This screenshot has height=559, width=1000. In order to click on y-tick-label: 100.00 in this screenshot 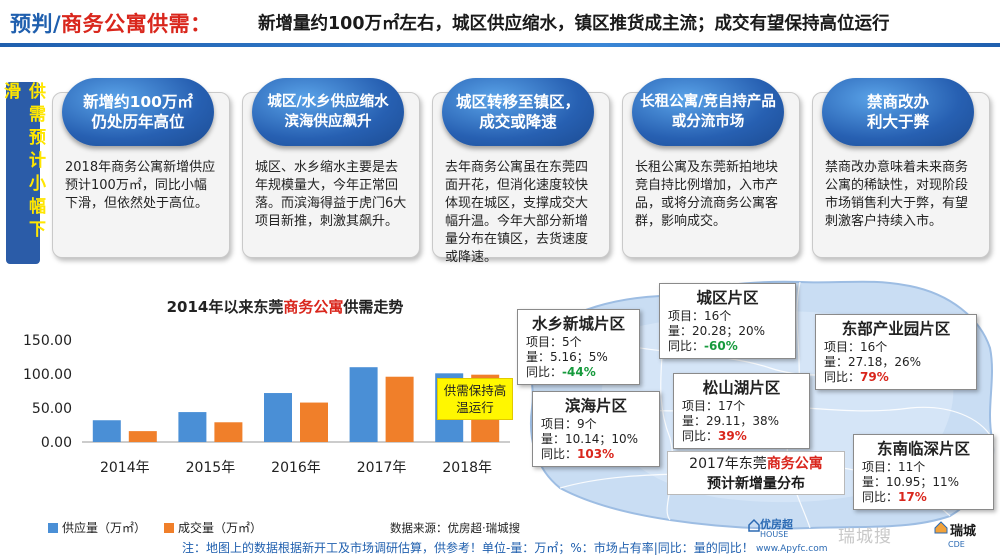, I will do `click(47, 375)`.